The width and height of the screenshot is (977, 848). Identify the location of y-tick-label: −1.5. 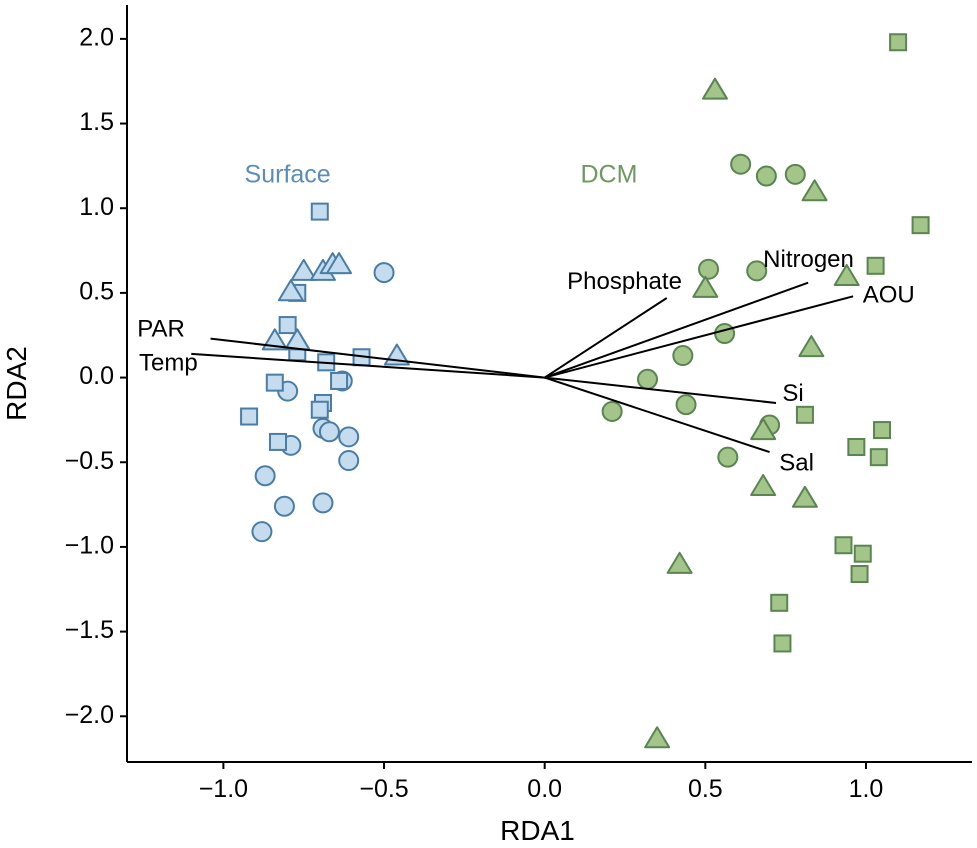
(89, 630).